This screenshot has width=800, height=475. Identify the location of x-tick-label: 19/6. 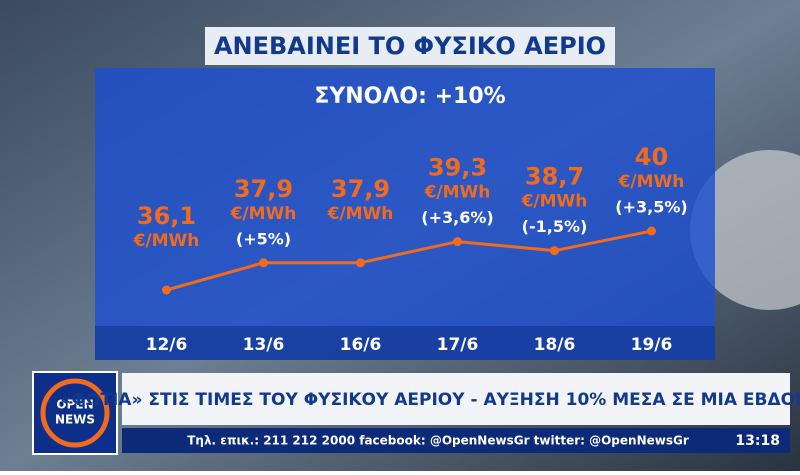
(652, 345).